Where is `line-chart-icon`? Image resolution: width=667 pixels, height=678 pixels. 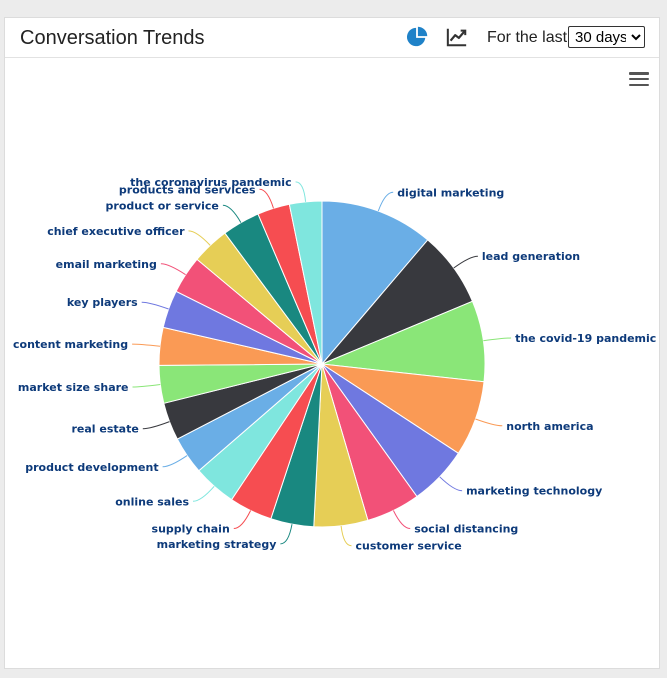
line-chart-icon is located at coordinates (457, 37).